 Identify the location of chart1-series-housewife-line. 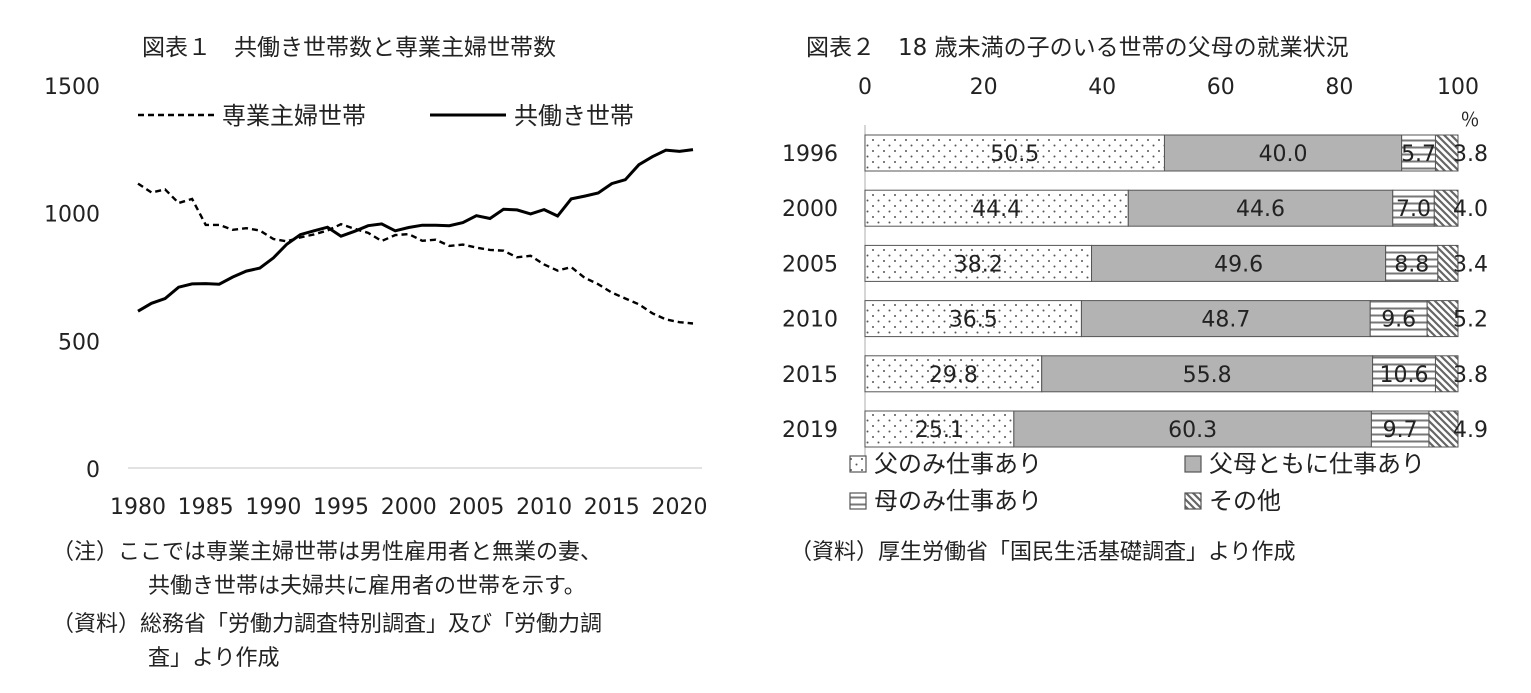
(415, 253).